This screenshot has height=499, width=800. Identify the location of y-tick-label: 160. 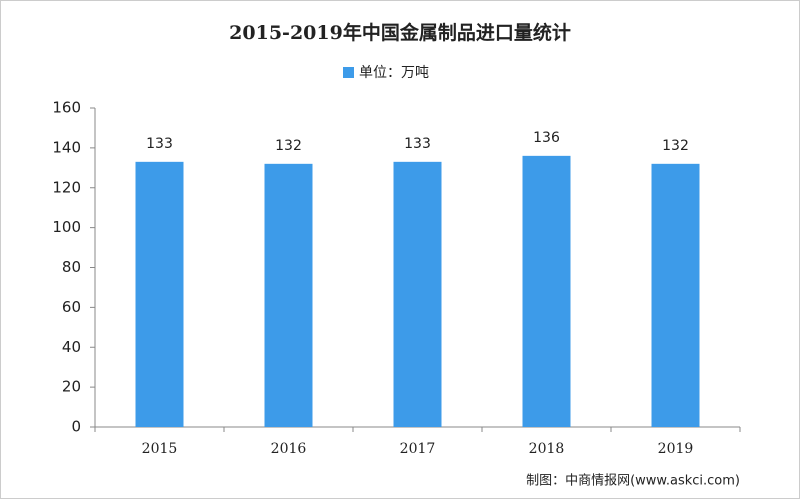
(66, 108).